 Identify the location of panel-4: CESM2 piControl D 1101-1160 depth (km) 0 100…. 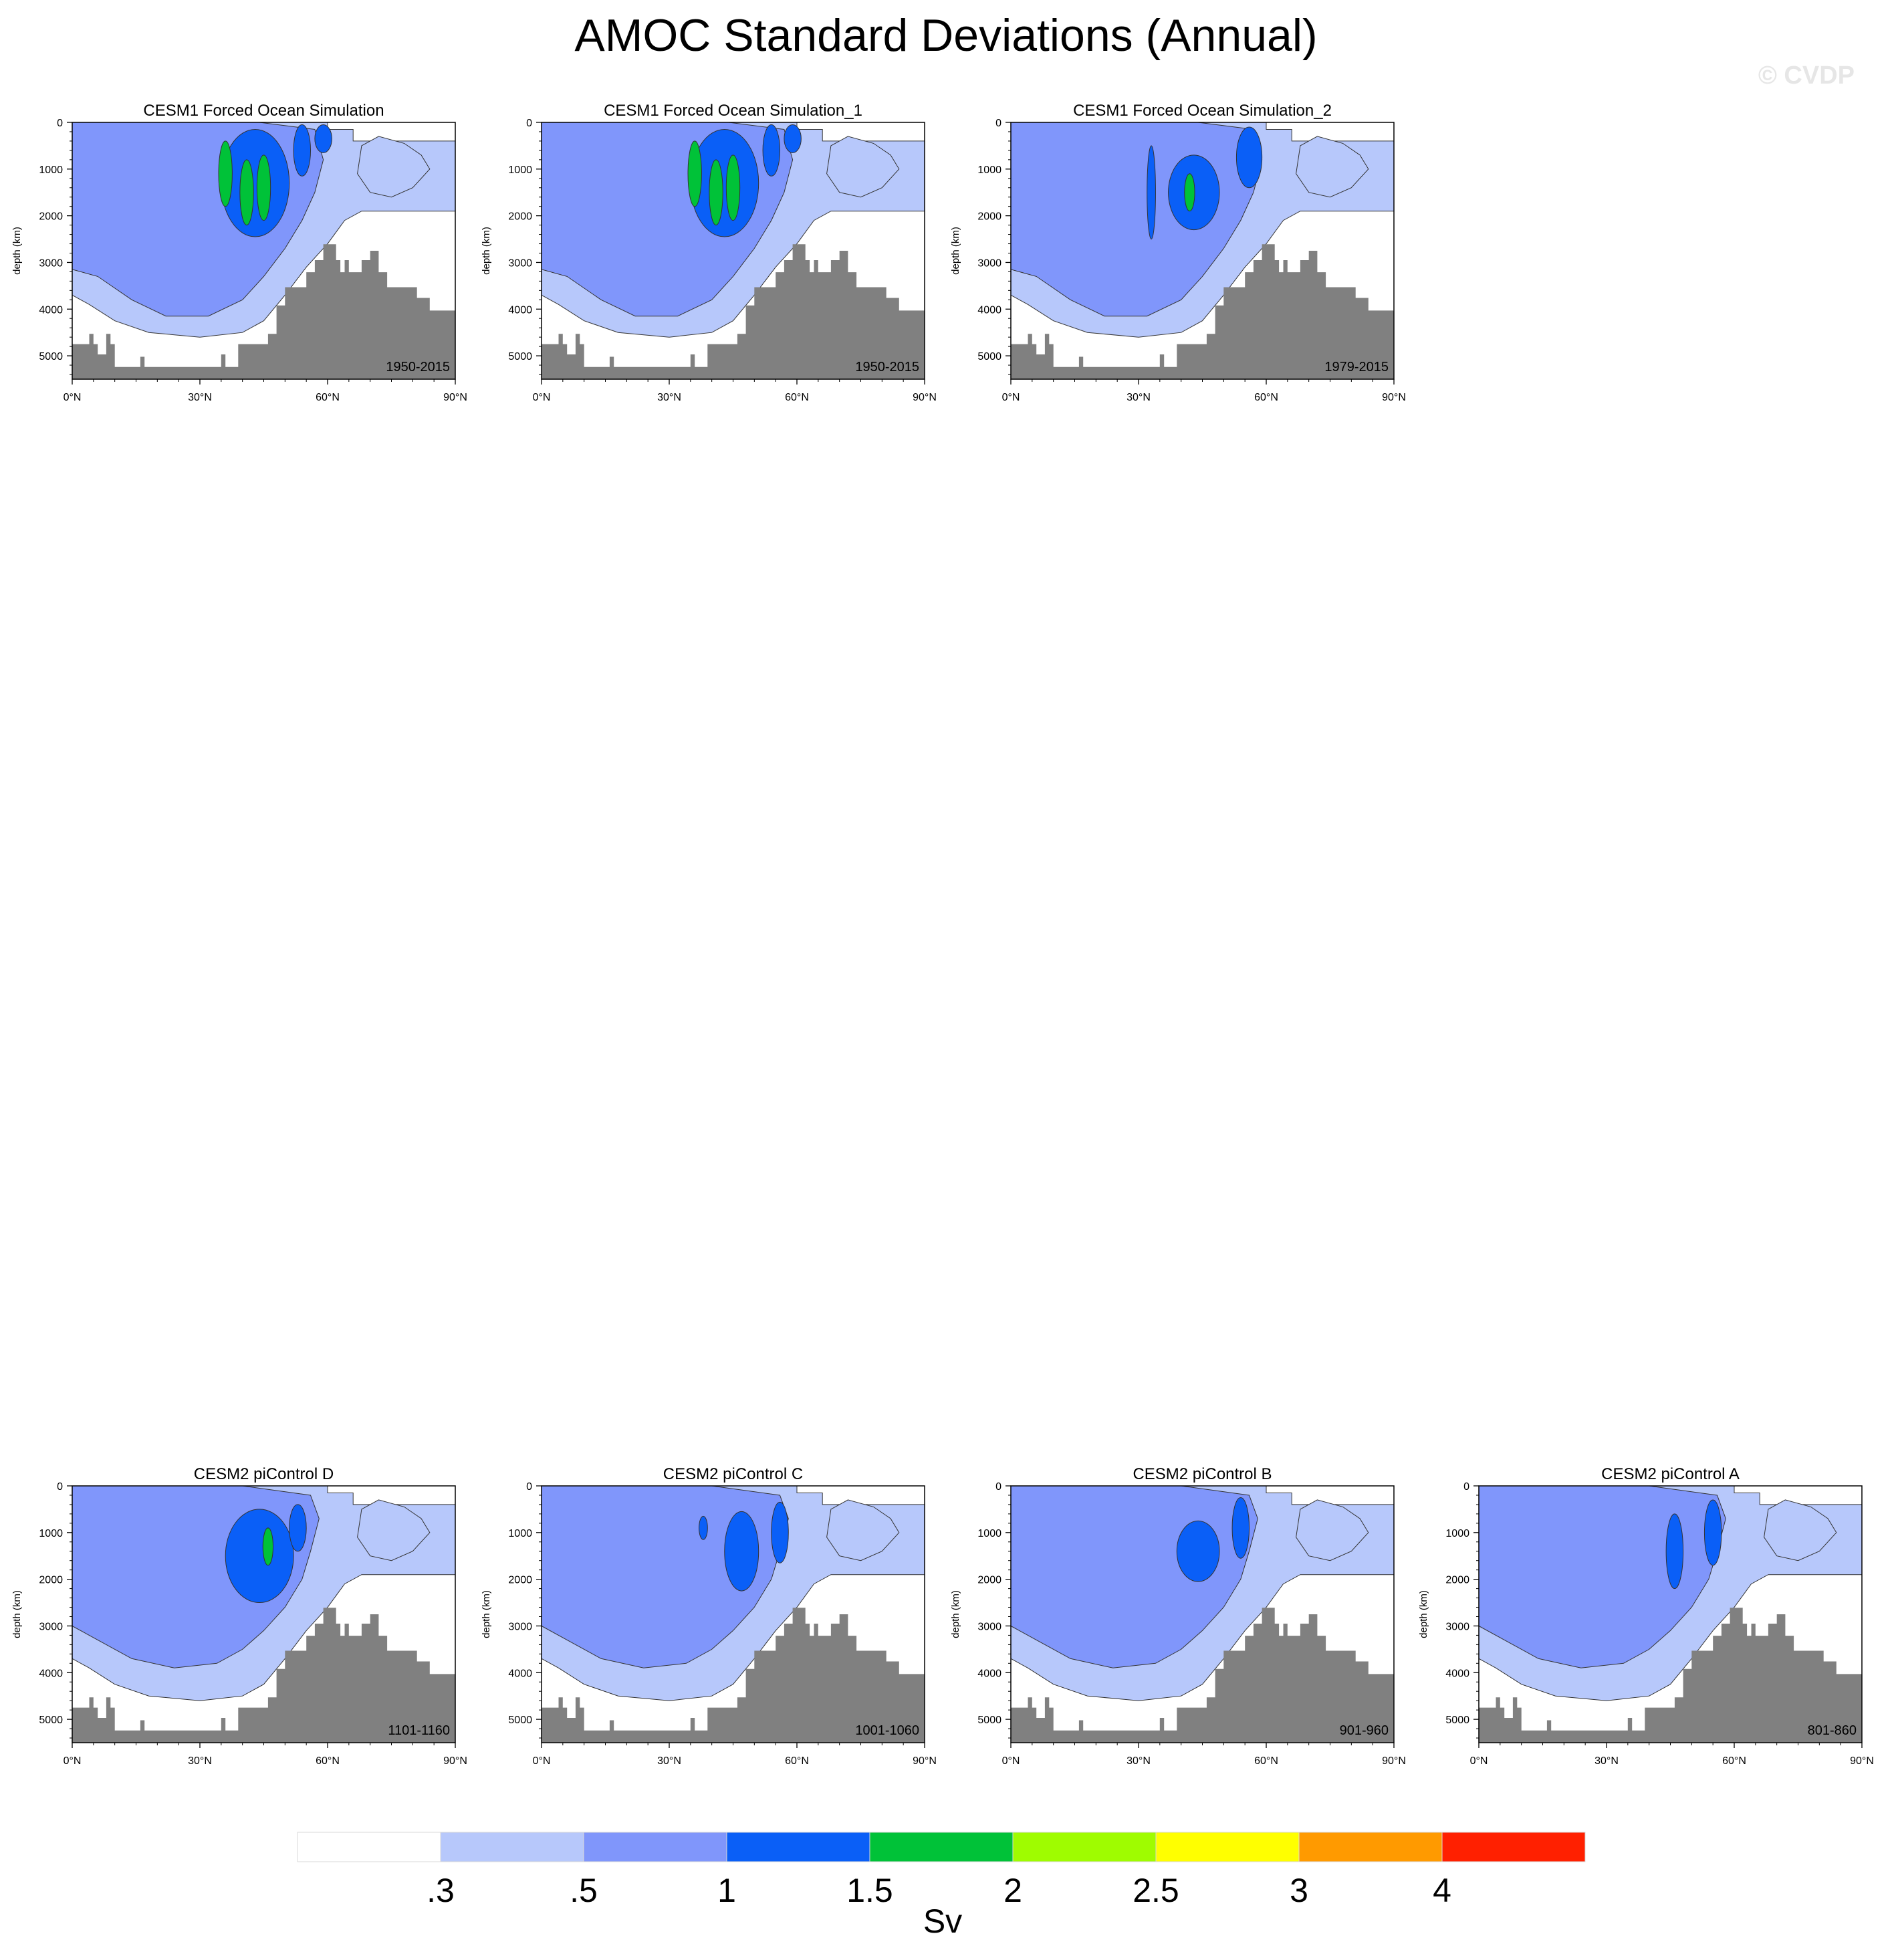
(239, 1616).